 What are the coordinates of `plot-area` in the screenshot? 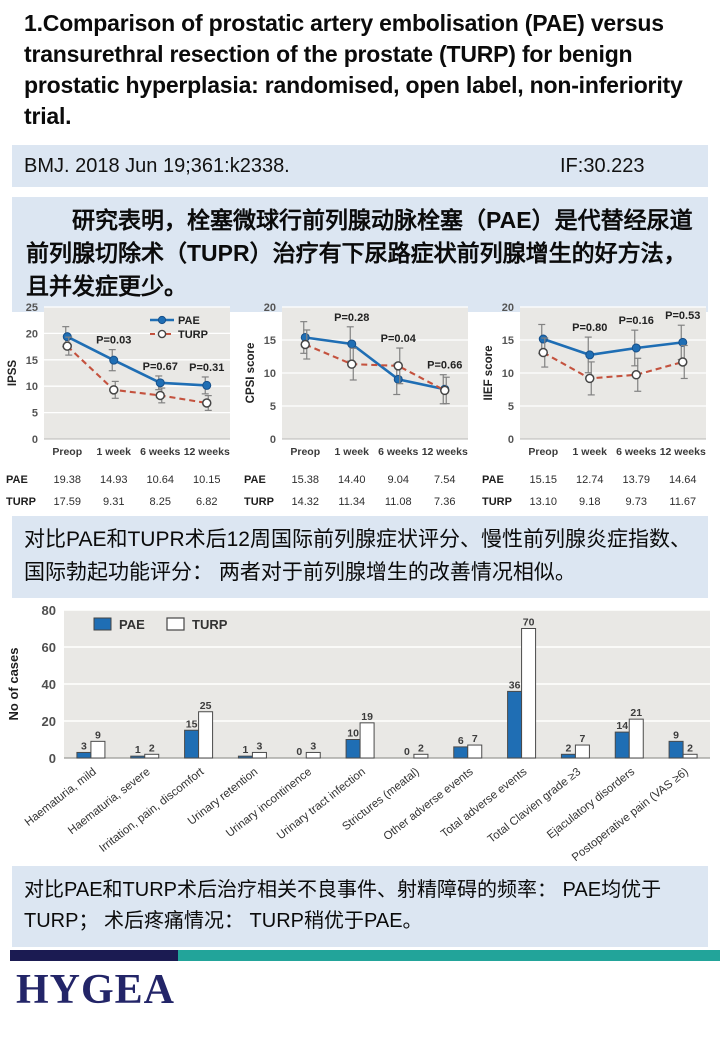 It's located at (137, 373).